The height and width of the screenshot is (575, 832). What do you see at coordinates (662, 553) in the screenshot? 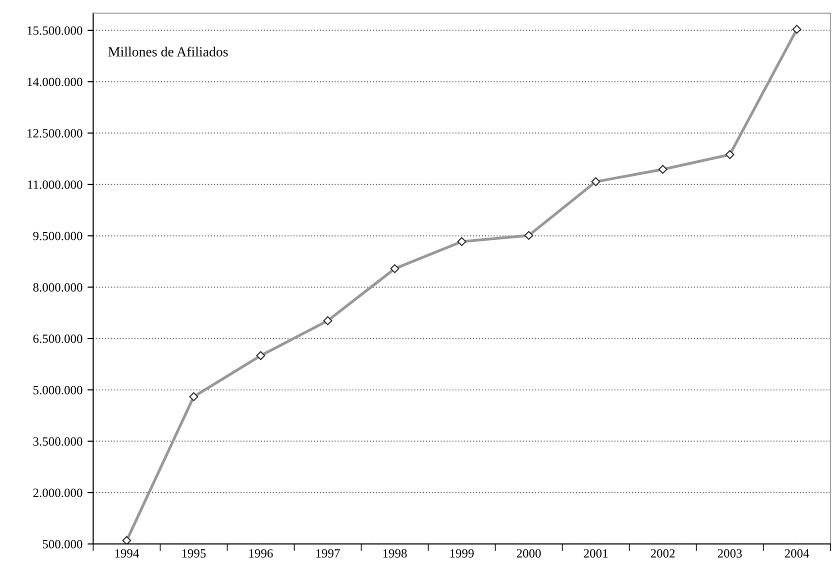
I see `x-tick-label: 2002` at bounding box center [662, 553].